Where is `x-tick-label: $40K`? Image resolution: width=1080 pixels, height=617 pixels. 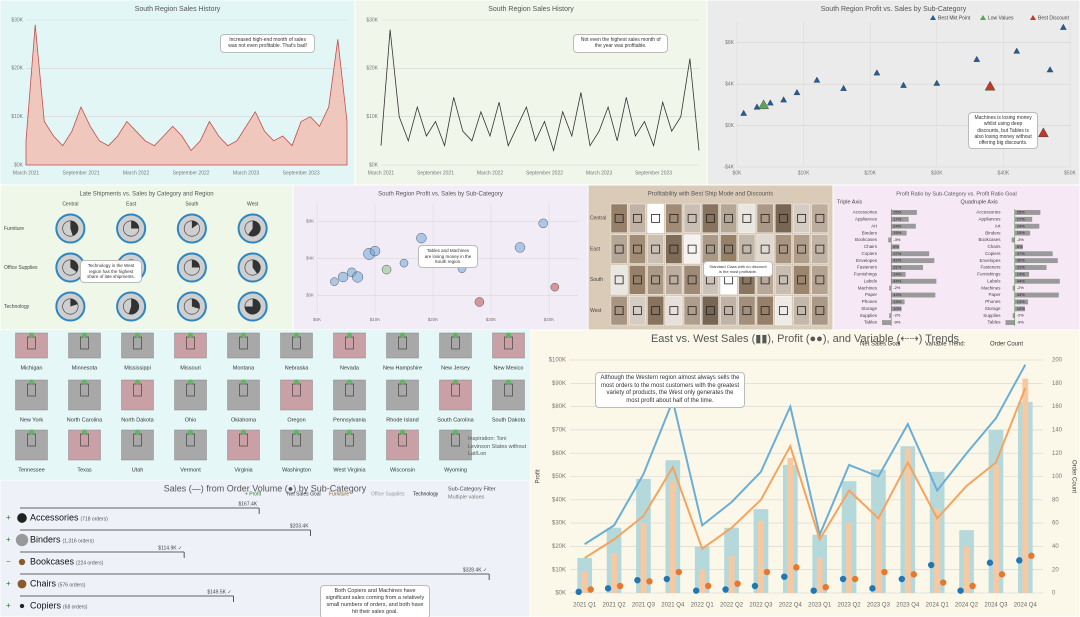 x-tick-label: $40K is located at coordinates (549, 319).